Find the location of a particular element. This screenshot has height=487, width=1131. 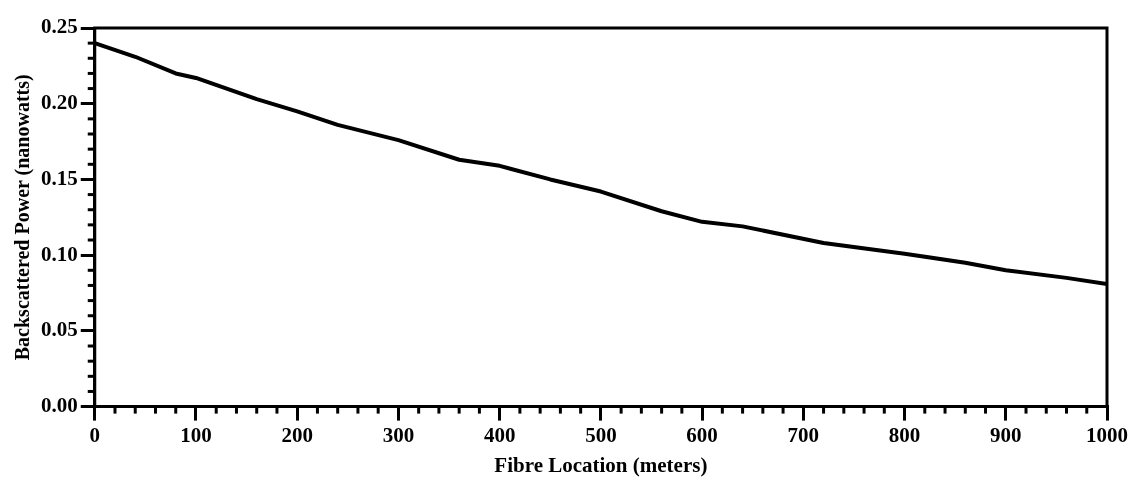

x-tick-label: 400 is located at coordinates (499, 434).